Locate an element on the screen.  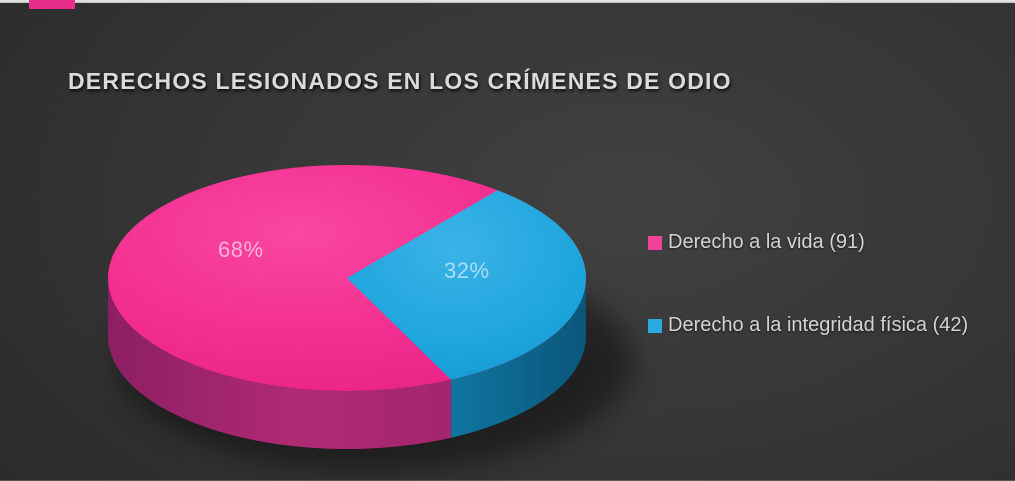
legend-item-vida: Derecho a la vida (91) is located at coordinates (756, 242).